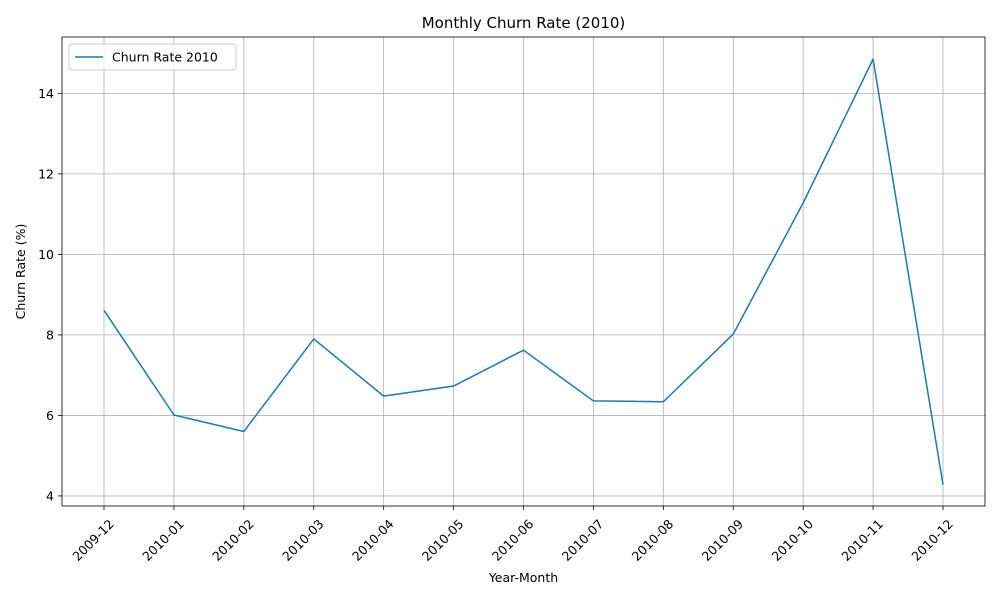 The width and height of the screenshot is (1000, 600). I want to click on y-tick-label: 10, so click(46, 254).